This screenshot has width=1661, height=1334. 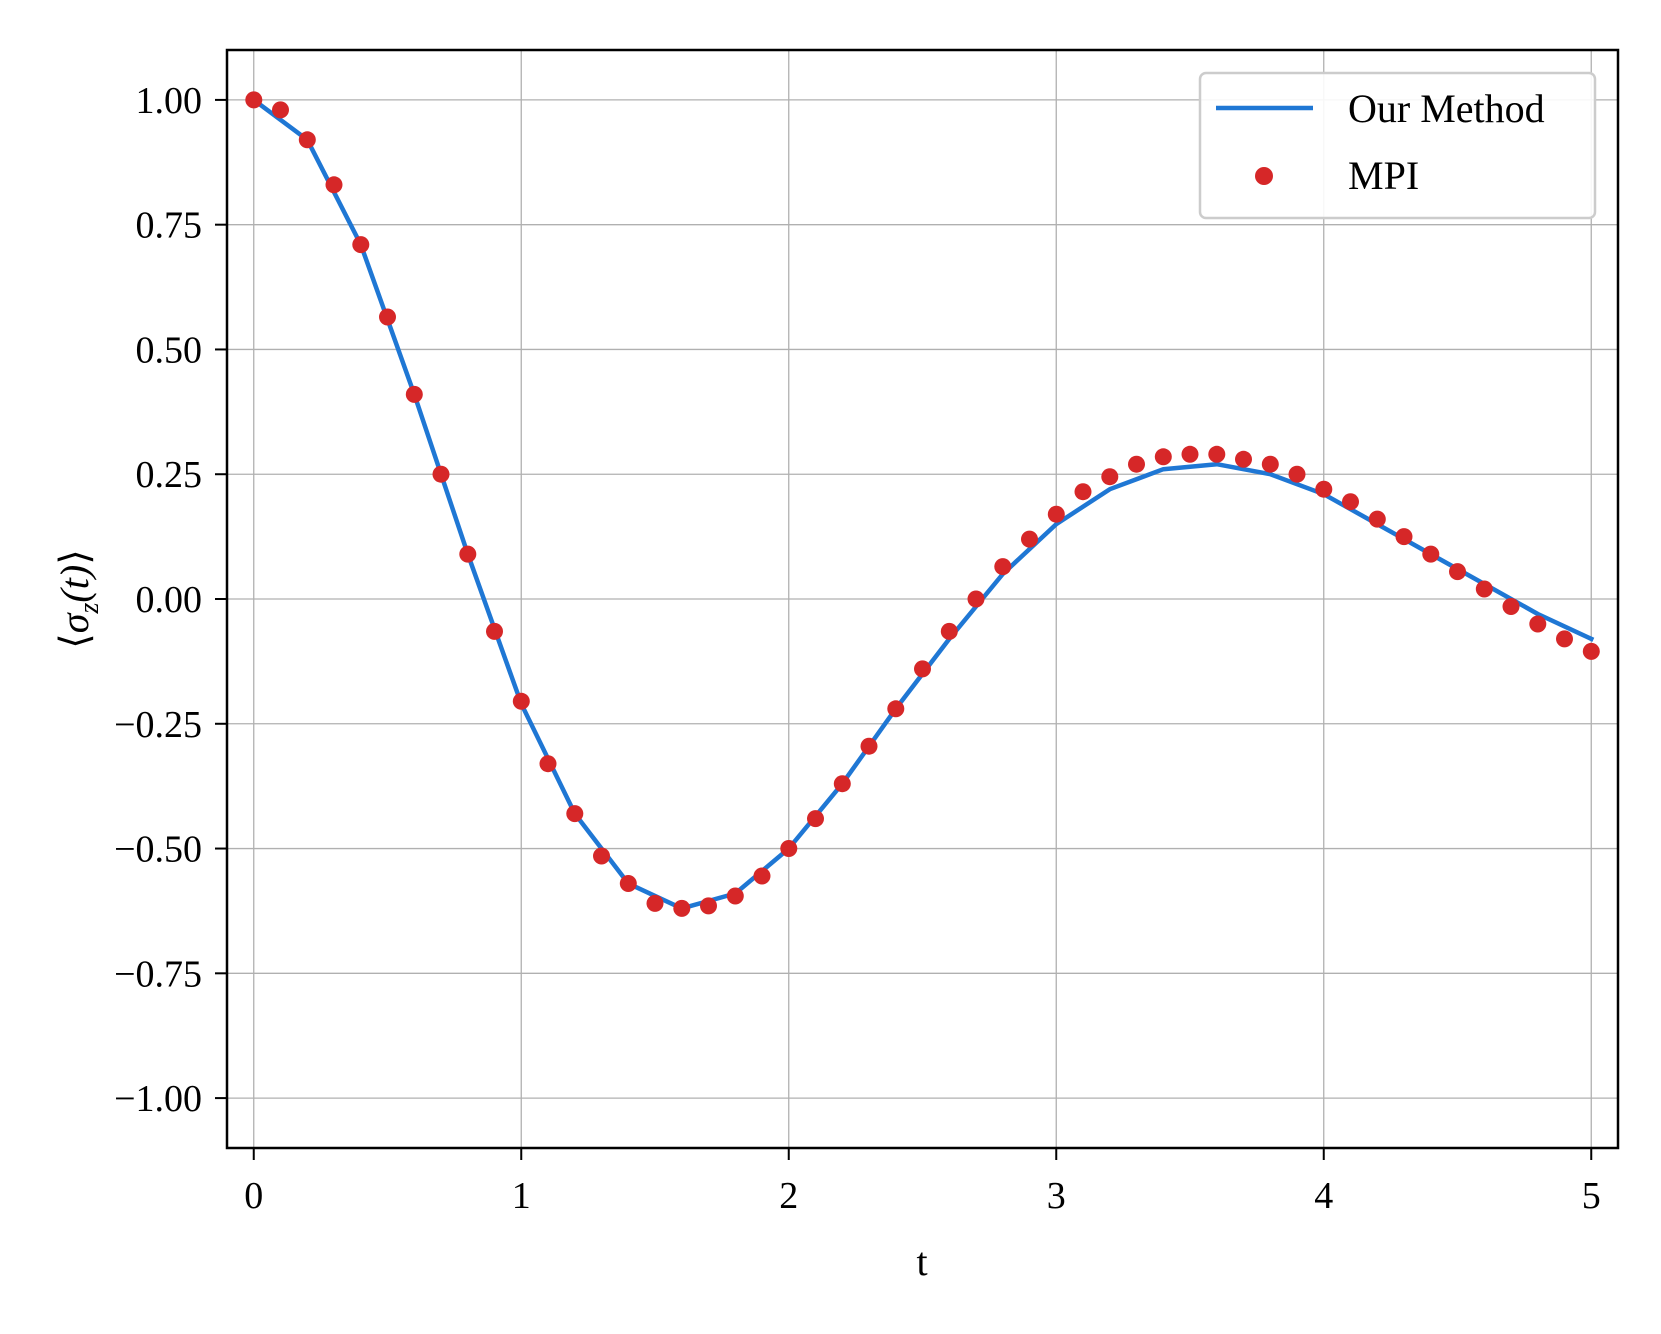 What do you see at coordinates (921, 1261) in the screenshot?
I see `x-axis-label: t` at bounding box center [921, 1261].